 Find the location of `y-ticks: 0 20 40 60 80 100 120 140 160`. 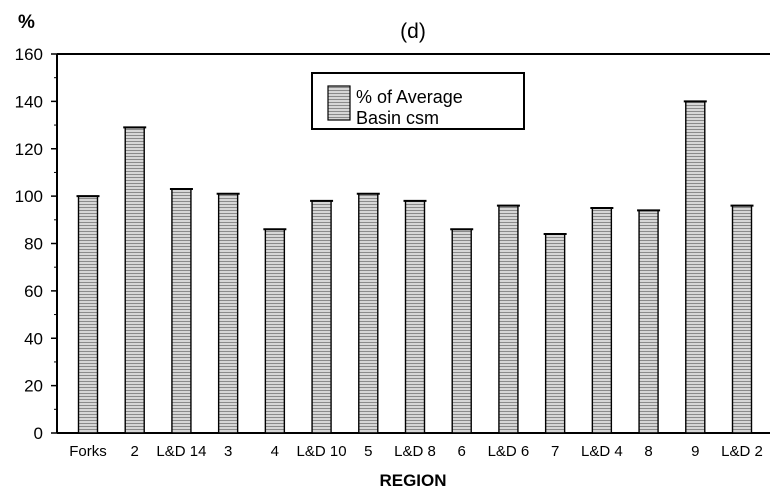

y-ticks: 0 20 40 60 80 100 120 140 160 is located at coordinates (36, 244).